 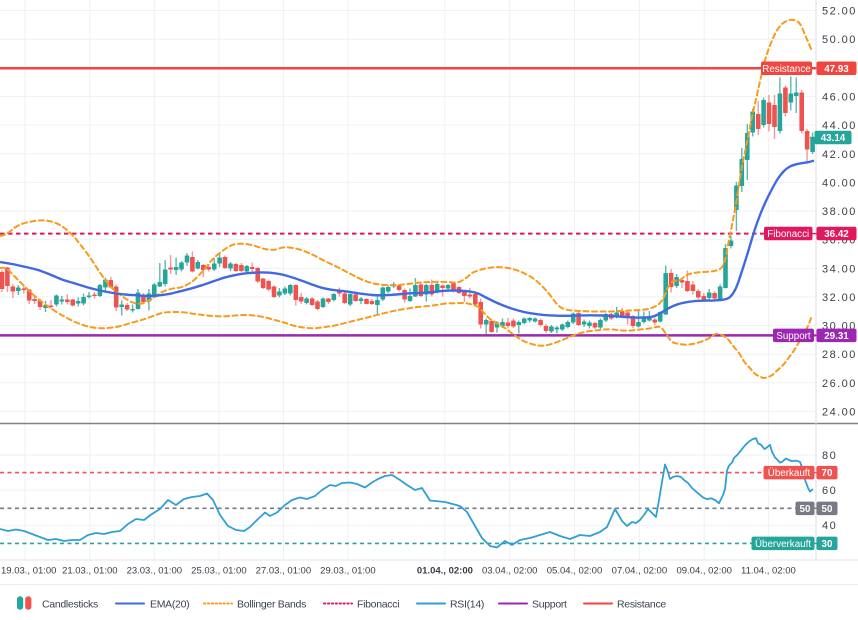 I want to click on svg-text: 23.03., 01:00, so click(x=154, y=571).